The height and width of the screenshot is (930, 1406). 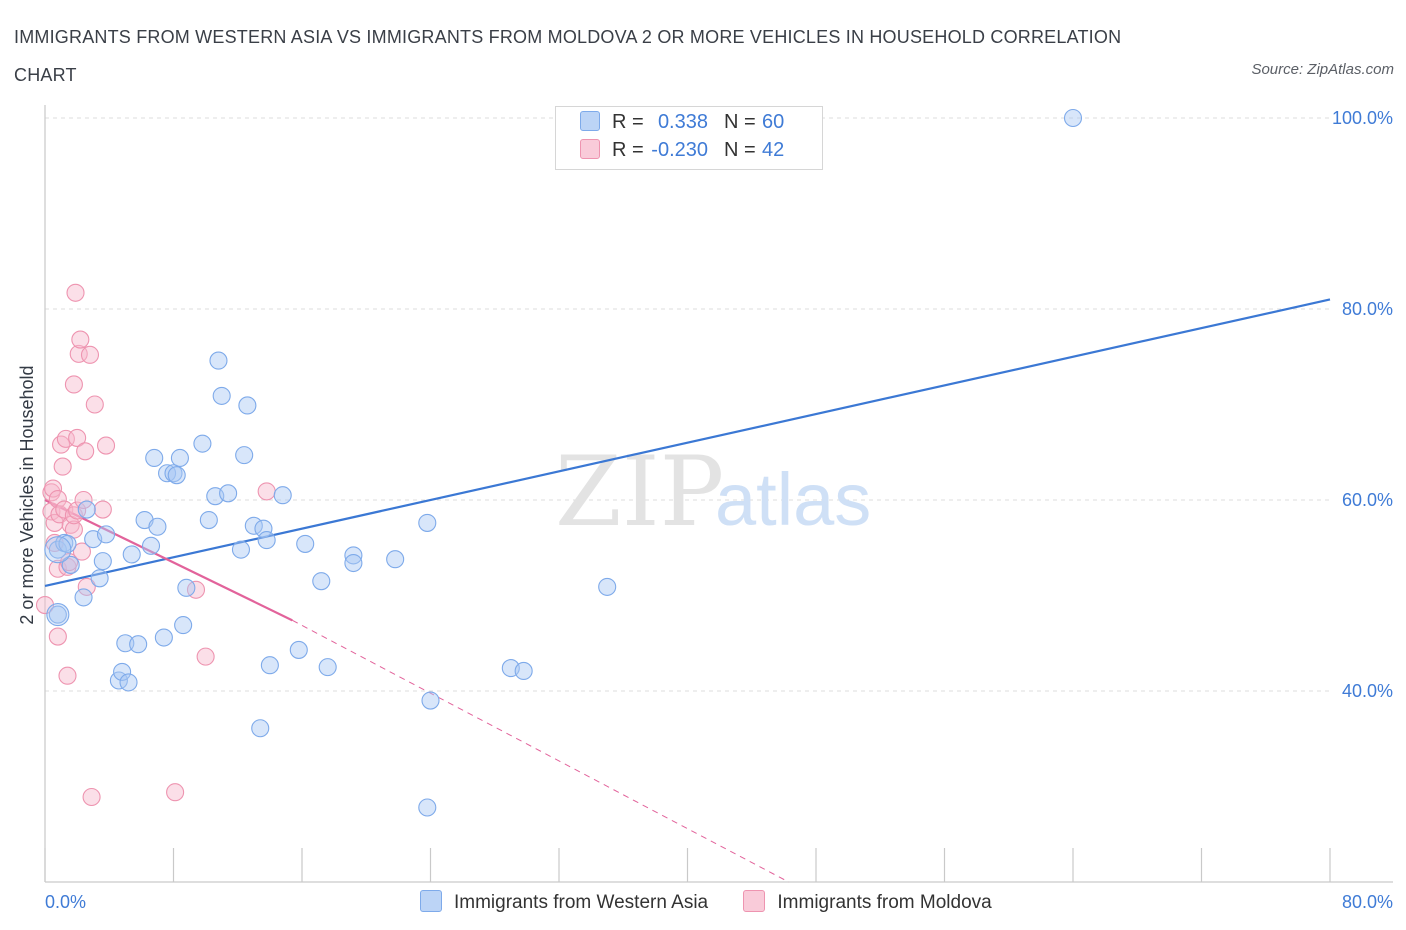 What do you see at coordinates (1367, 691) in the screenshot?
I see `y-tick-label: 40.0%` at bounding box center [1367, 691].